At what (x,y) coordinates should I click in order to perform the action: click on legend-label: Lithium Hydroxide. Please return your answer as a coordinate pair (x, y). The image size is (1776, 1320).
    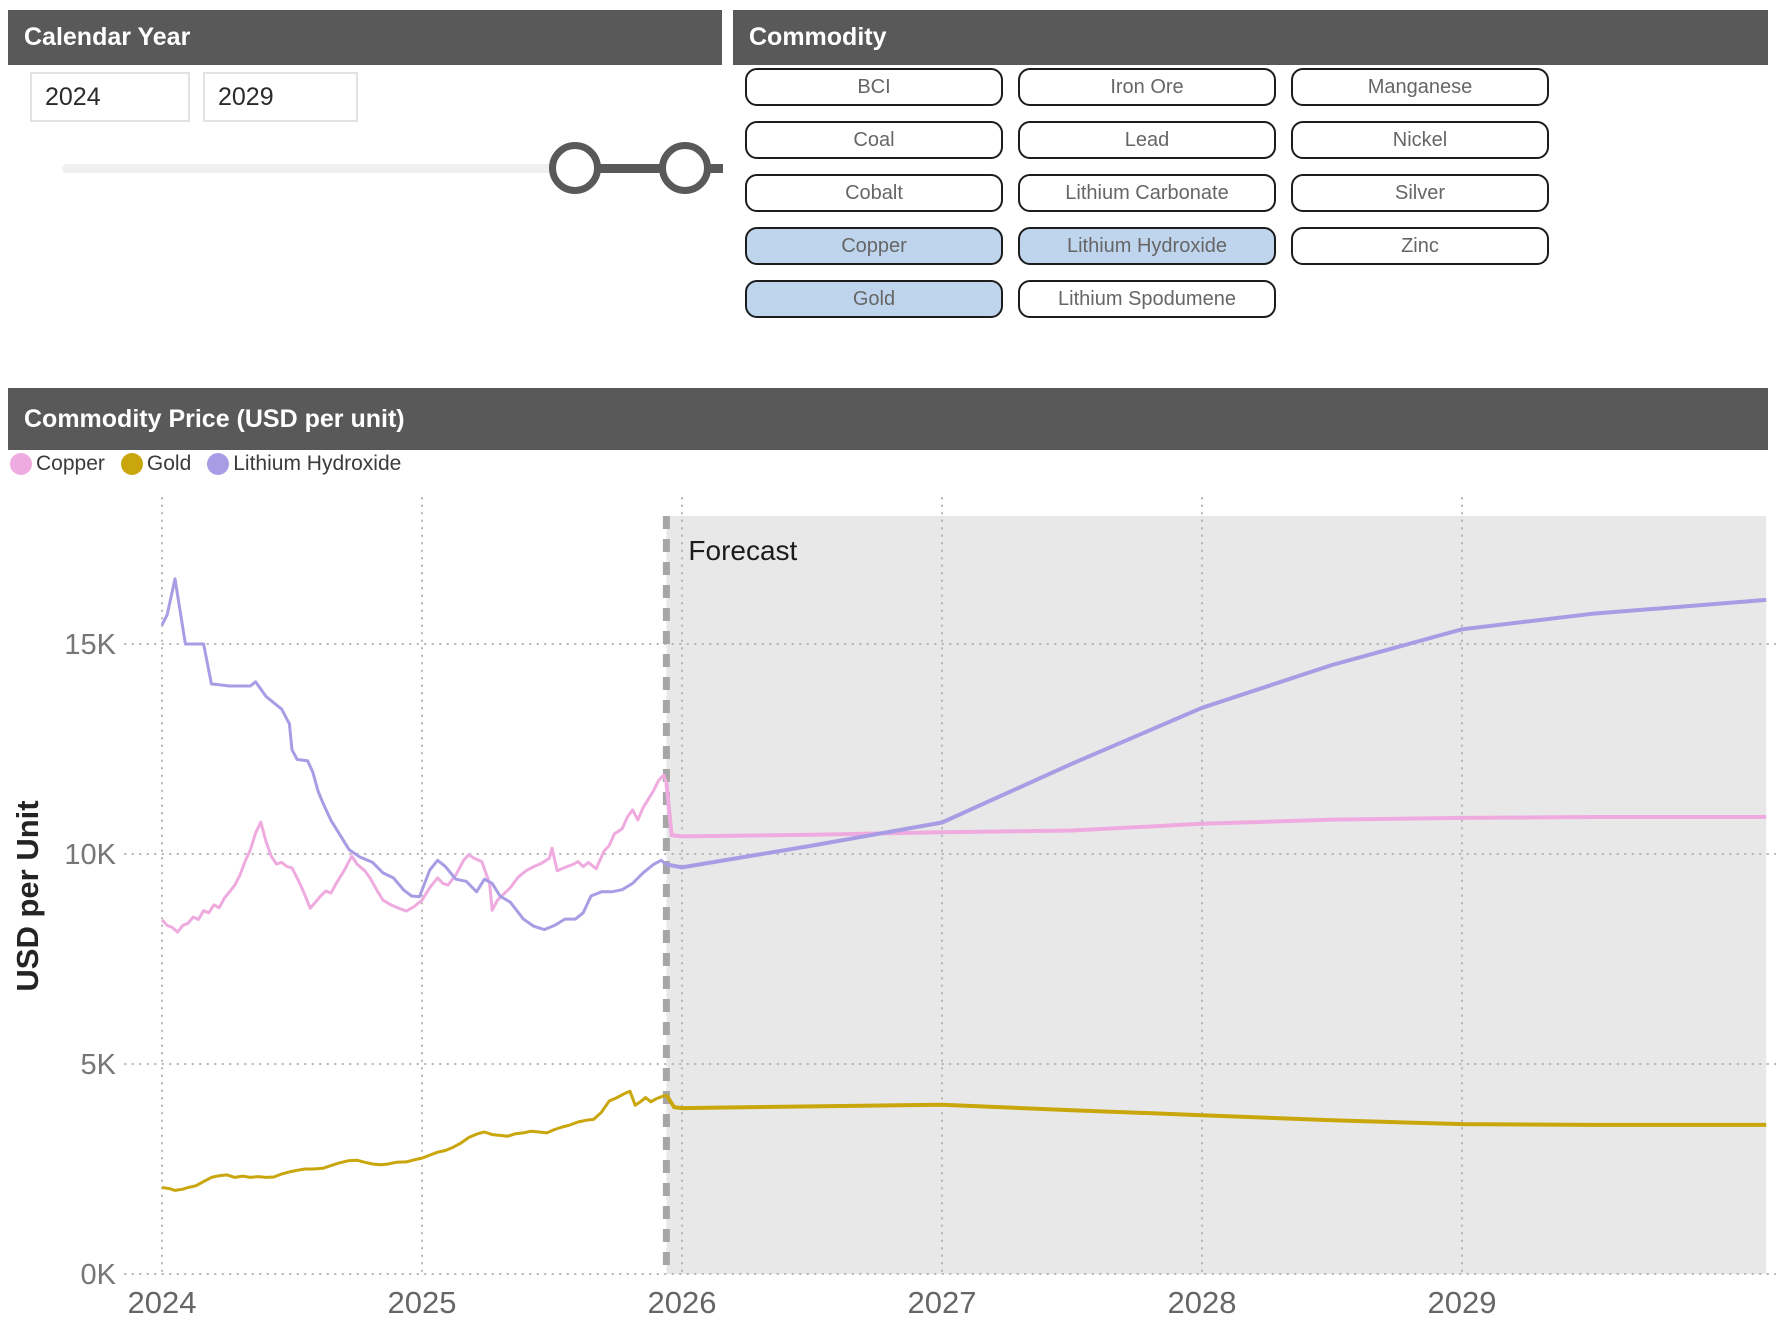
    Looking at the image, I should click on (317, 463).